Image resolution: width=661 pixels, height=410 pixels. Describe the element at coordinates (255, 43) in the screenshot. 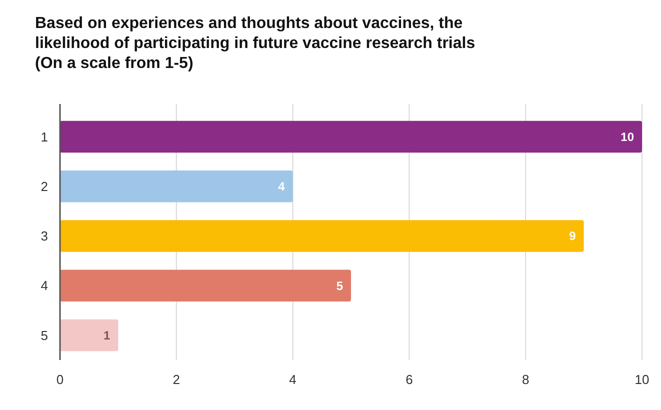

I see `chart-title: Based on experiences and thoughts about vaccines, the likelihood of participating in future vaccine research trials (On a scale from 1-5)` at that location.